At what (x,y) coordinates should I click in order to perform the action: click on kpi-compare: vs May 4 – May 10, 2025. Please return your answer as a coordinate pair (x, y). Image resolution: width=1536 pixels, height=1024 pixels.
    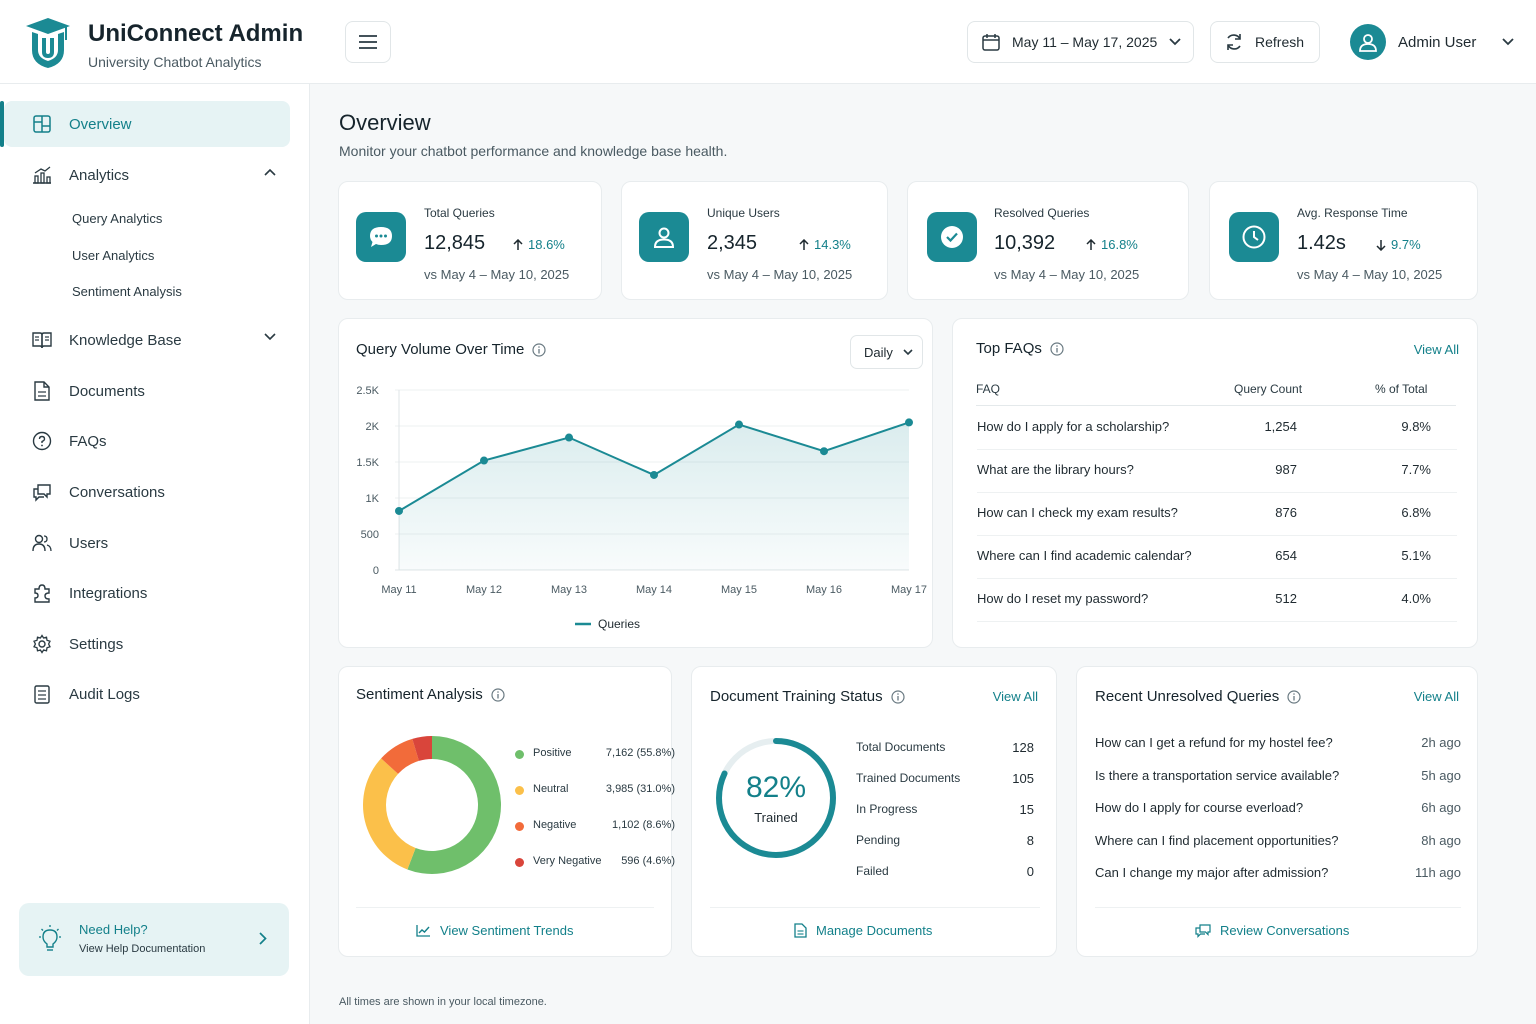
    Looking at the image, I should click on (780, 274).